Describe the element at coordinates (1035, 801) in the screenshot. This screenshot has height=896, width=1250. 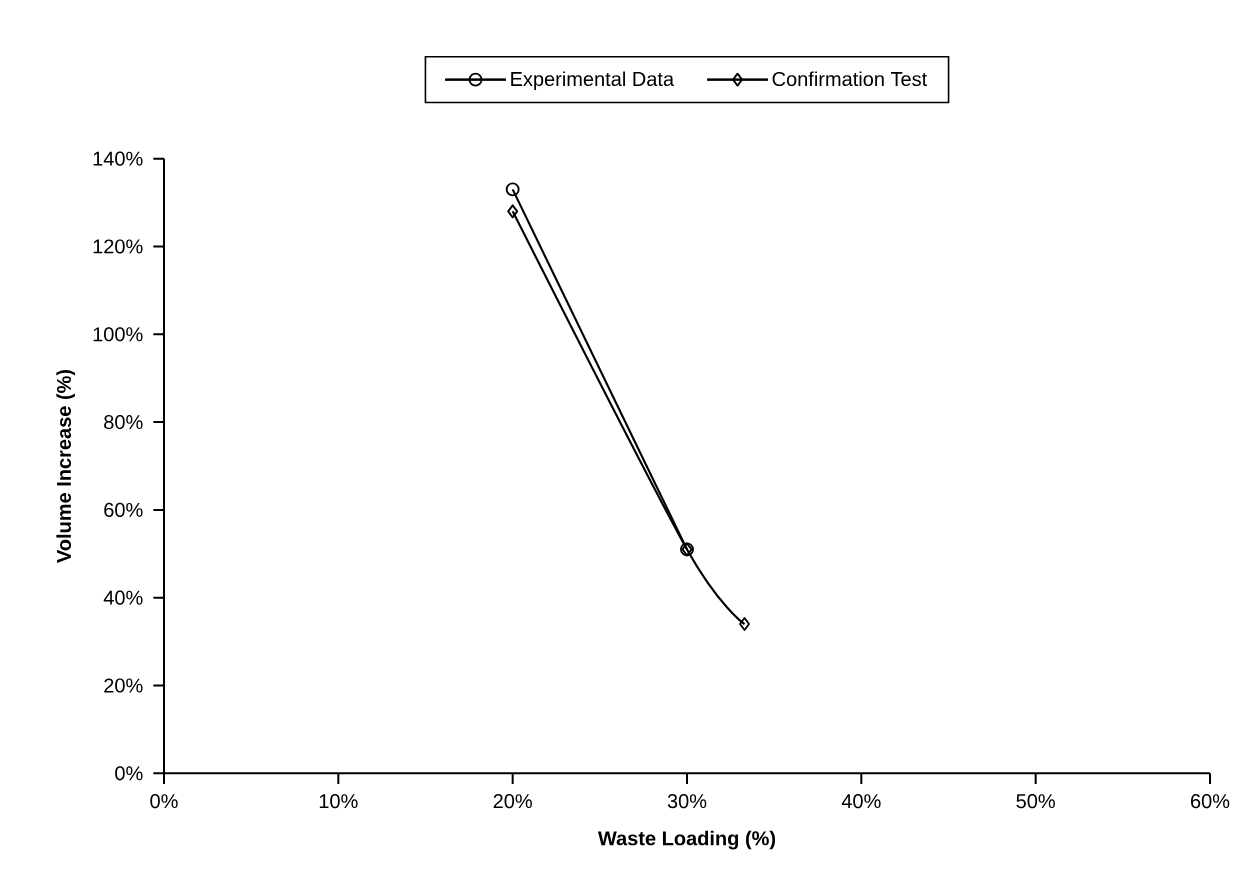
I see `x-tick-label: 50%` at that location.